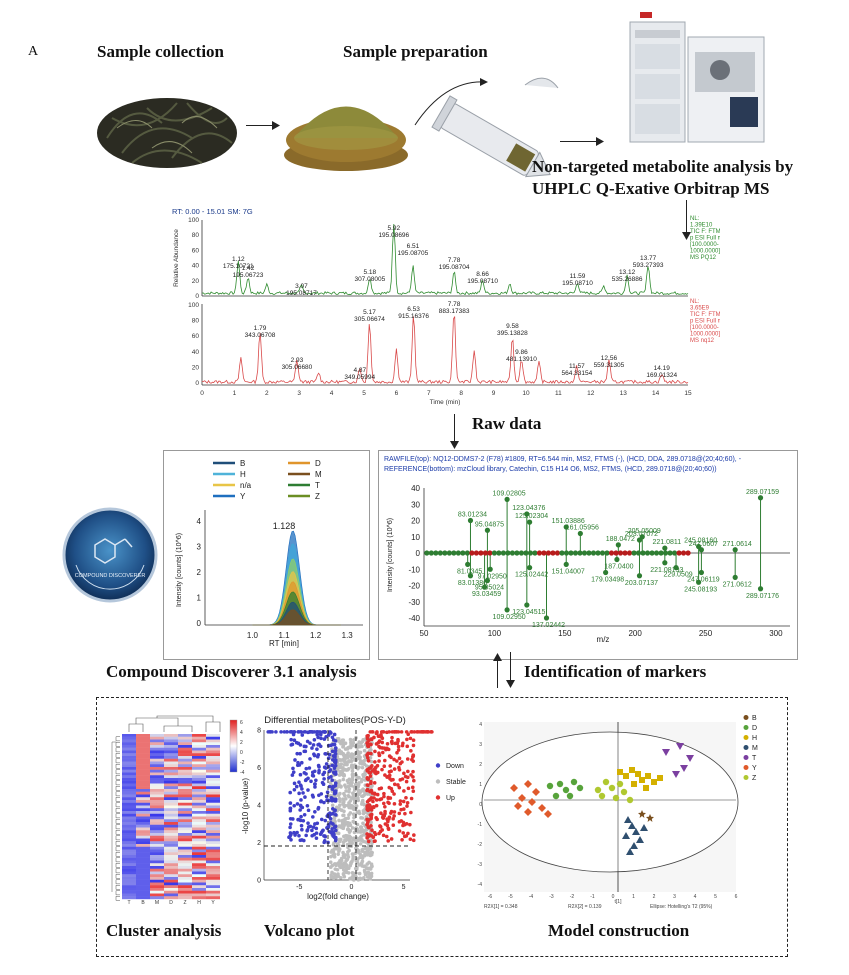 The height and width of the screenshot is (975, 849). Describe the element at coordinates (199, 598) in the screenshot. I see `peak-ytick: 1` at that location.